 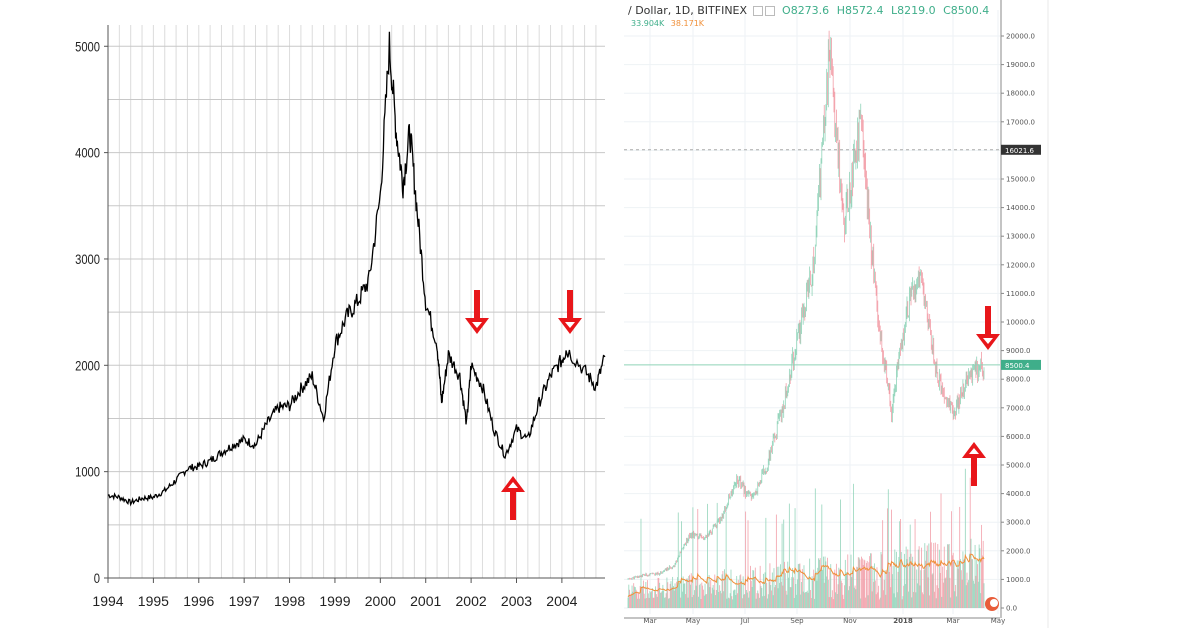 I want to click on svg-text: 5000.0, so click(x=1018, y=466).